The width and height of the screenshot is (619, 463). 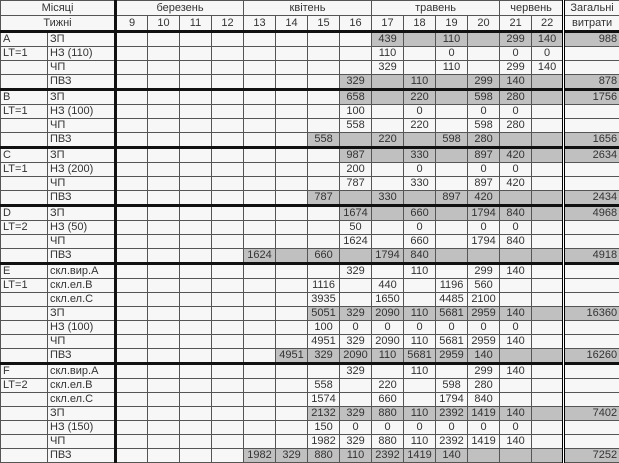 I want to click on week-cell: 840, so click(x=484, y=400).